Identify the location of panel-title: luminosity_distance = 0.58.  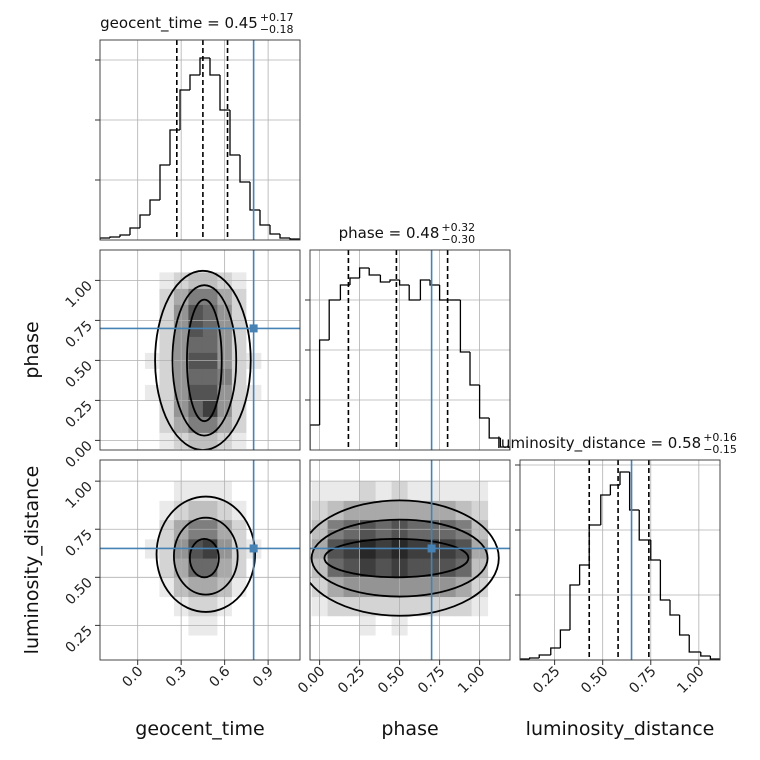
(599, 443).